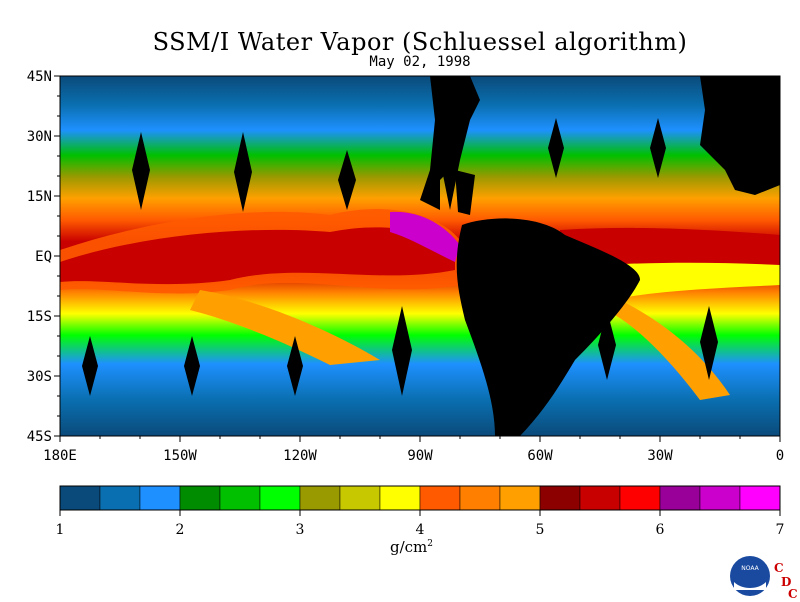  What do you see at coordinates (430, 544) in the screenshot?
I see `unit-exponent: 2` at bounding box center [430, 544].